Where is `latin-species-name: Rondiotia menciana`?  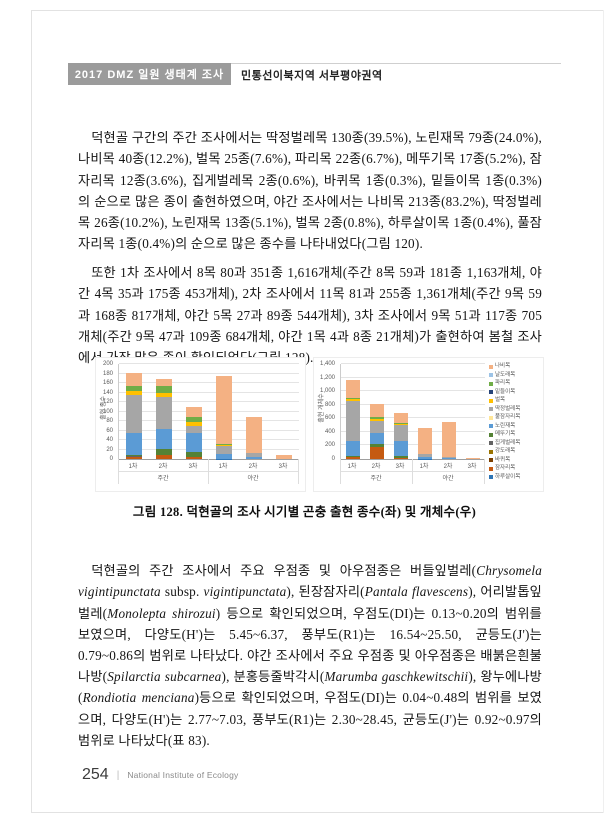
latin-species-name: Rondiotia menciana is located at coordinates (138, 698).